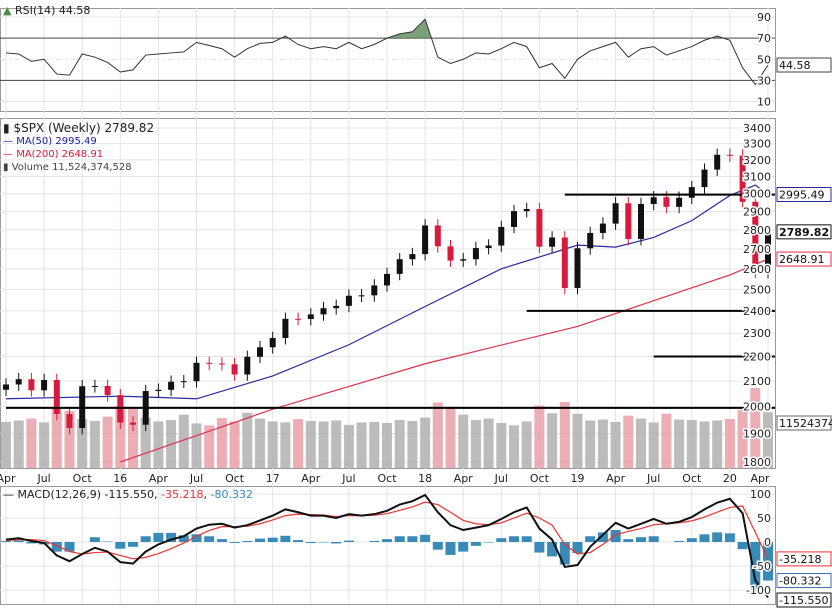 This screenshot has height=608, width=832. What do you see at coordinates (757, 194) in the screenshot?
I see `price-tick-label: 3000` at bounding box center [757, 194].